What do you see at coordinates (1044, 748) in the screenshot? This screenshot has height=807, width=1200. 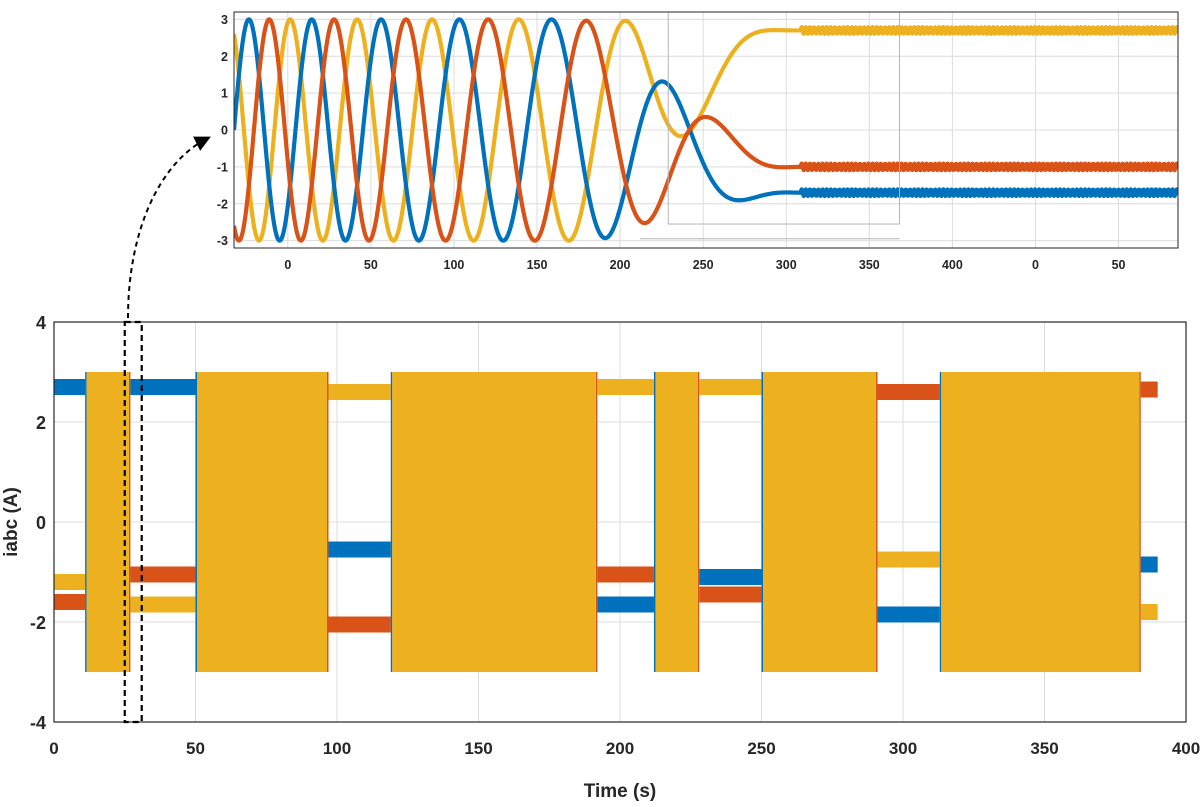 I see `main-x-tick-label: 350` at bounding box center [1044, 748].